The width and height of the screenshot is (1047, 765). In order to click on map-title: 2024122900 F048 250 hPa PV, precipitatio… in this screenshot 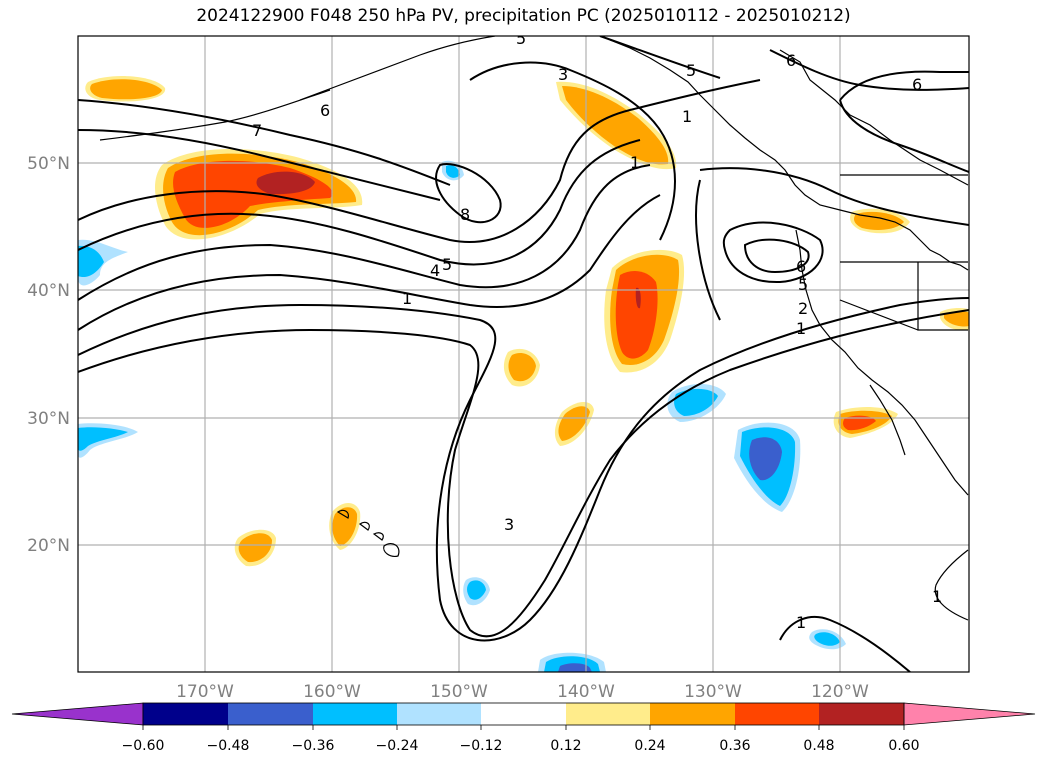, I will do `click(523, 16)`.